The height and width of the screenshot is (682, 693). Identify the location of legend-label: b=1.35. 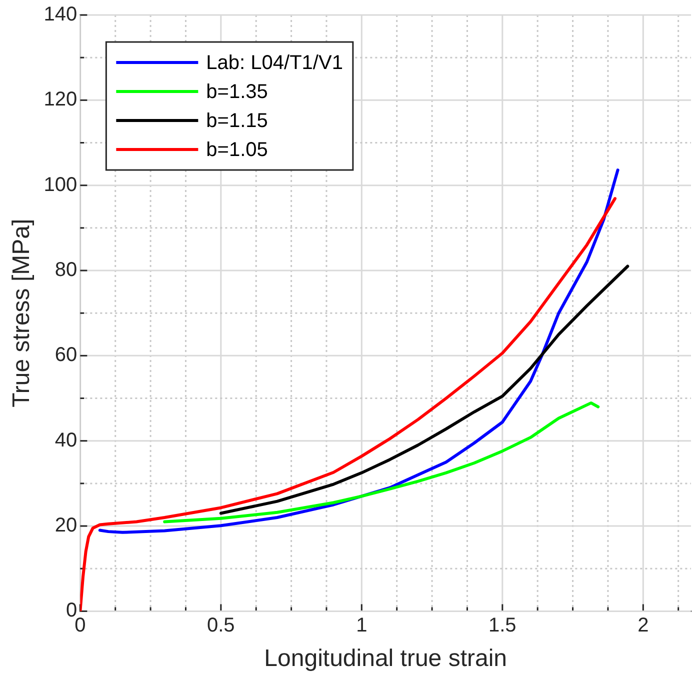
(237, 92).